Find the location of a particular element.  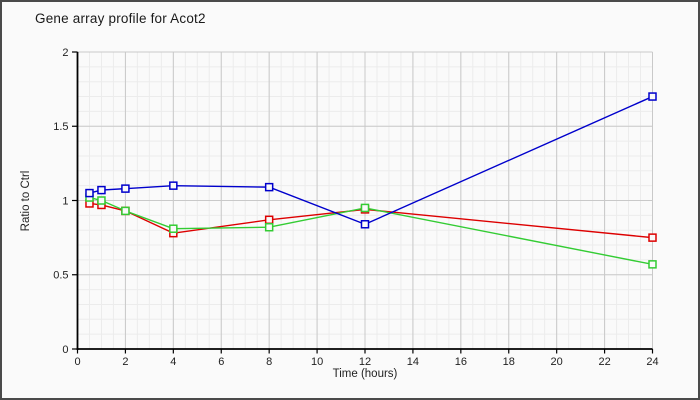

x-tick-label: 6 is located at coordinates (221, 362).